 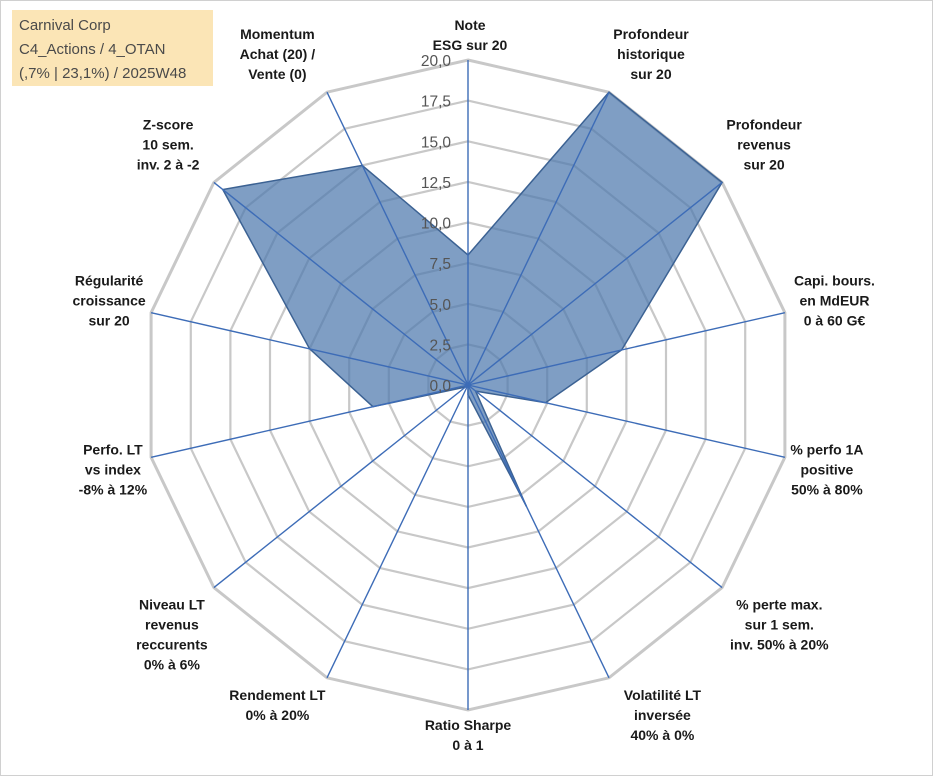 I want to click on axis-label-6-line-1: inversée, so click(x=662, y=715).